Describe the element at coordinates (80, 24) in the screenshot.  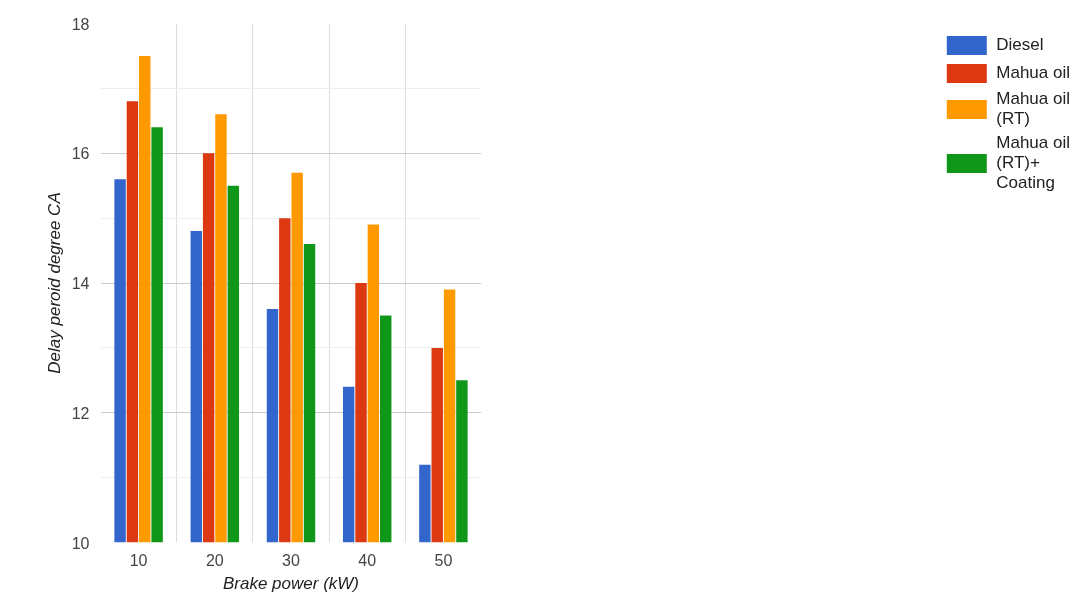
I see `y-tick-label: 18` at that location.